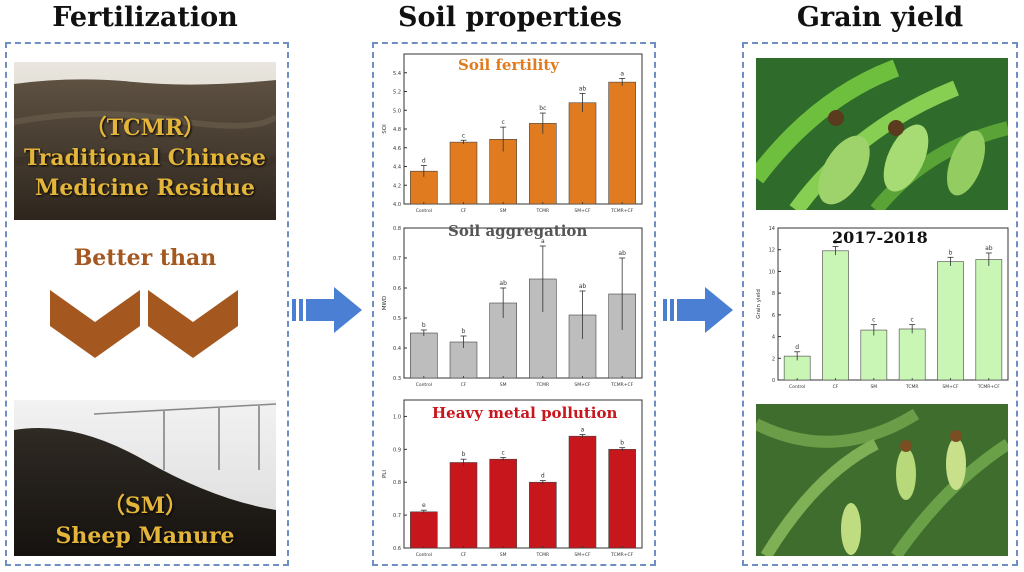 The width and height of the screenshot is (1024, 572). I want to click on sm-name: Sheep Manure, so click(145, 536).